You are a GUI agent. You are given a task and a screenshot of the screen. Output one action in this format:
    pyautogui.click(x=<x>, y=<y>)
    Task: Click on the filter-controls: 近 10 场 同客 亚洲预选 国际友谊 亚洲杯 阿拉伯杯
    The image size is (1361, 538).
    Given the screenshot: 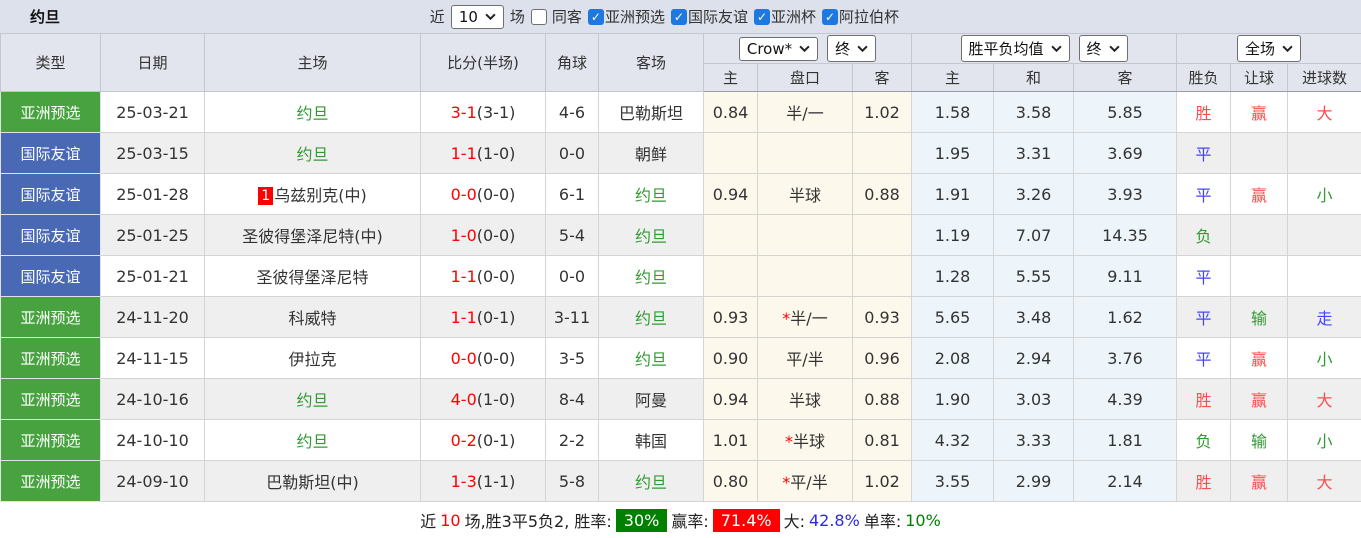 What is the action you would take?
    pyautogui.click(x=664, y=16)
    